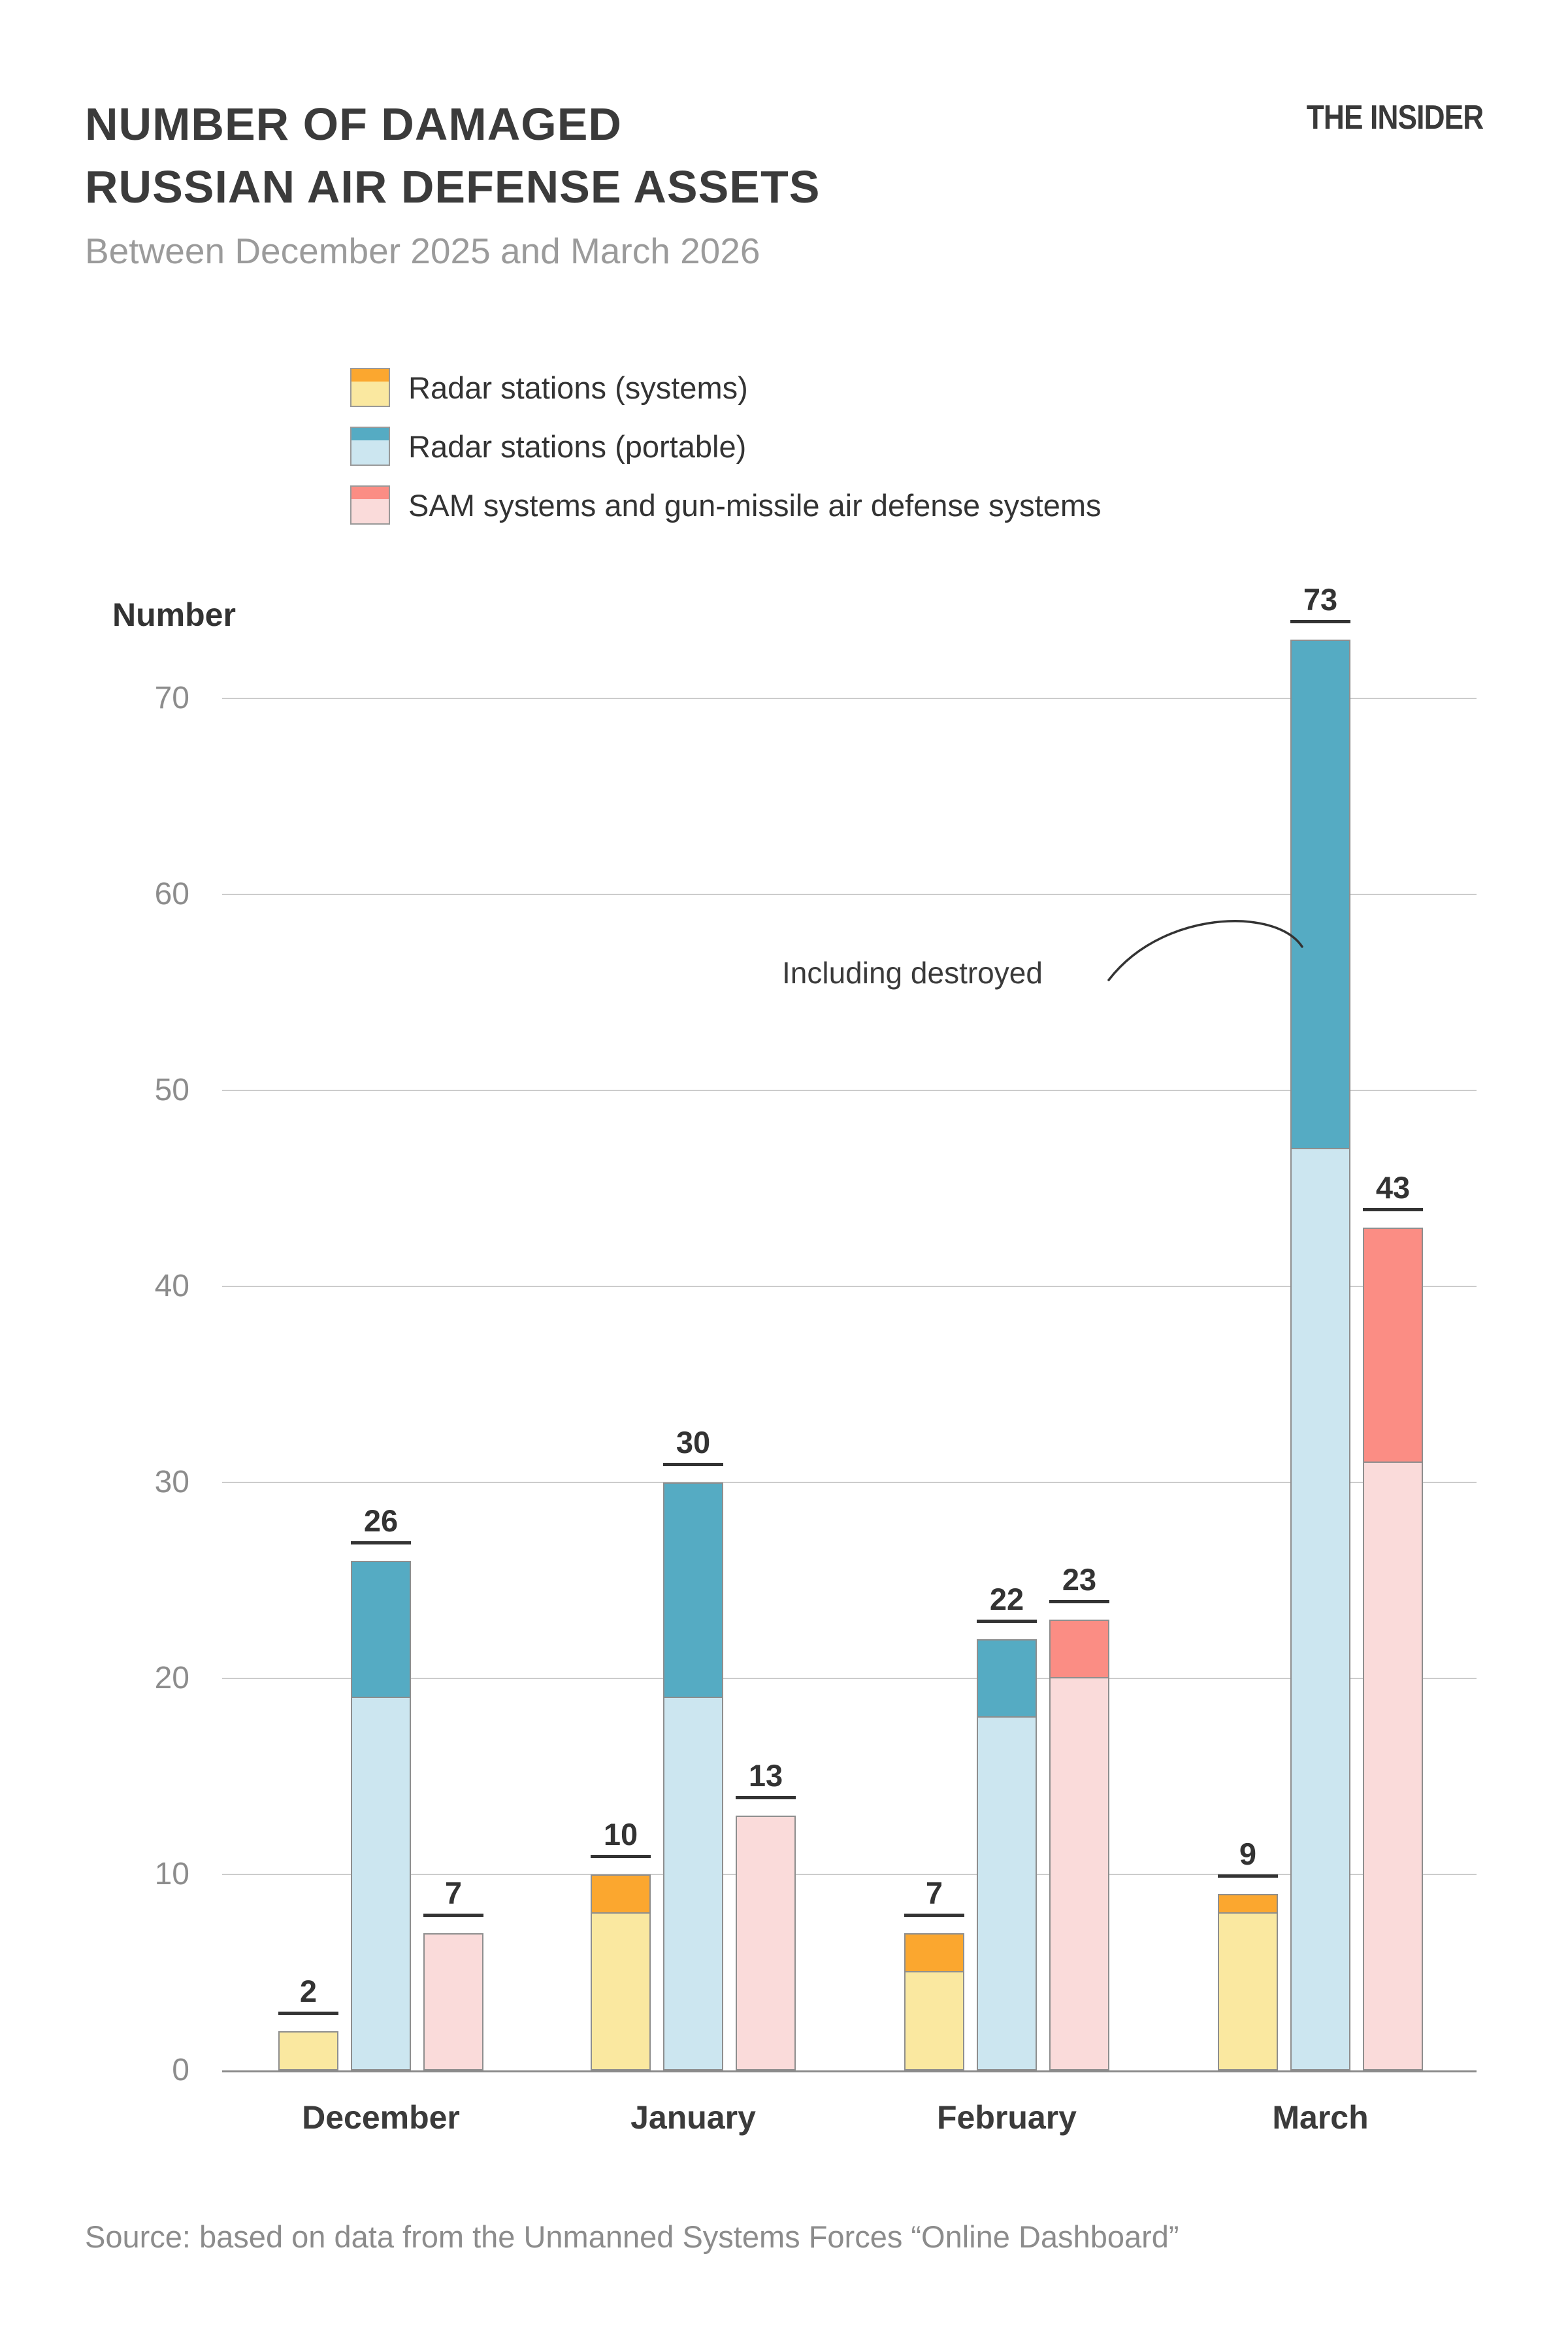  I want to click on legend-label: Radar stations (systems), so click(578, 387).